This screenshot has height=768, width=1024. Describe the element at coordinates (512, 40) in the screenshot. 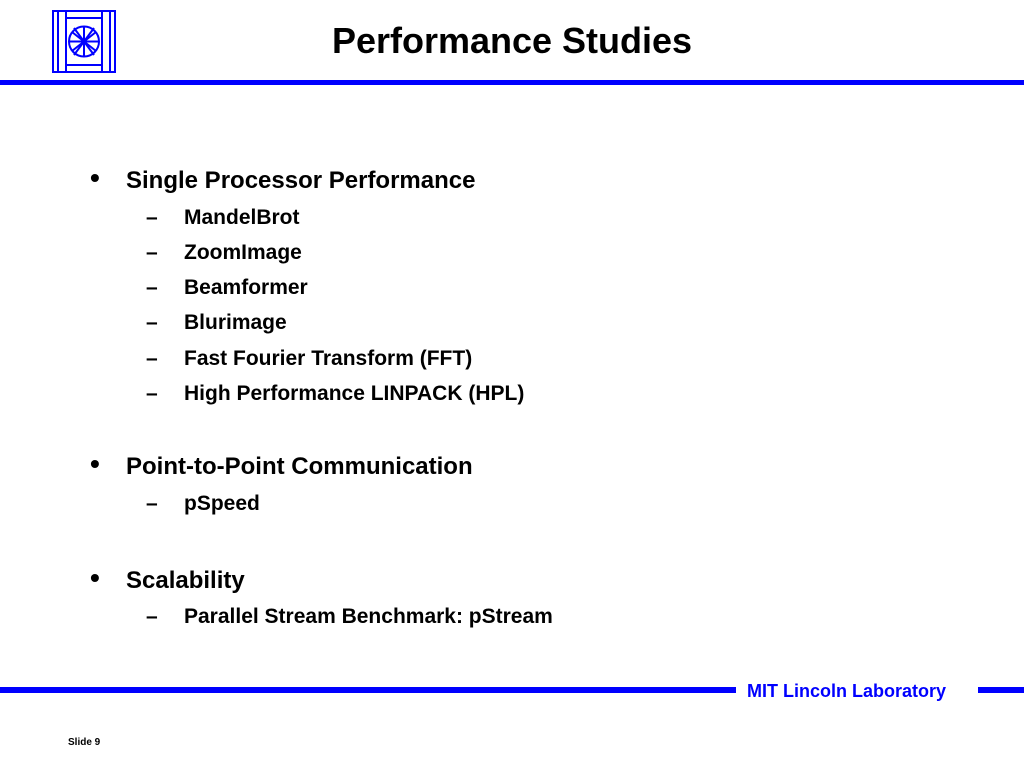

I see `slide-title: Performance Studies` at that location.